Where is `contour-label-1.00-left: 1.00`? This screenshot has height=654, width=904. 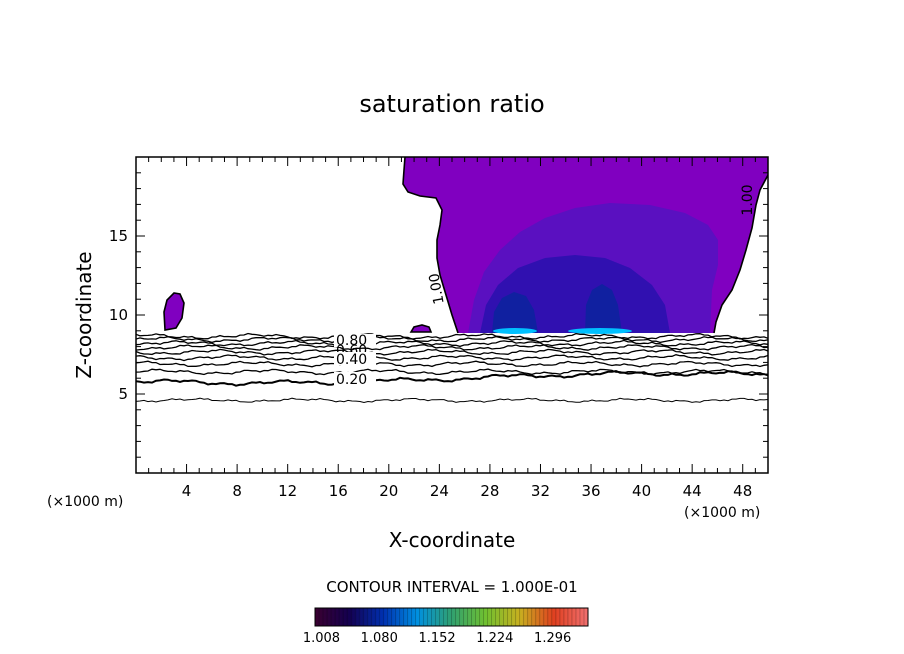 contour-label-1.00-left: 1.00 is located at coordinates (436, 288).